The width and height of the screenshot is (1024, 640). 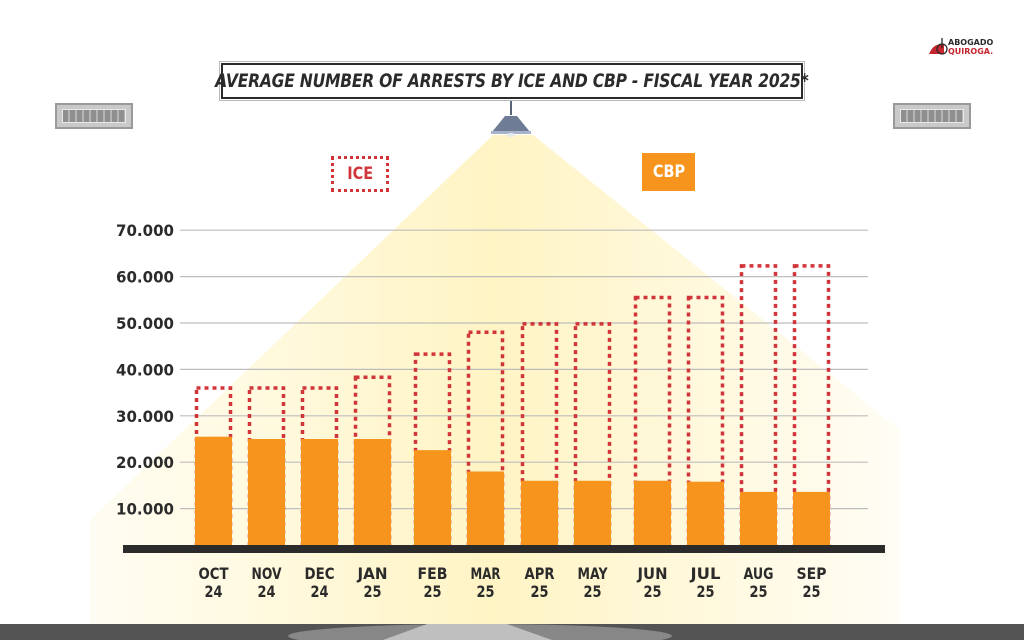 What do you see at coordinates (504, 549) in the screenshot?
I see `baseline-axis` at bounding box center [504, 549].